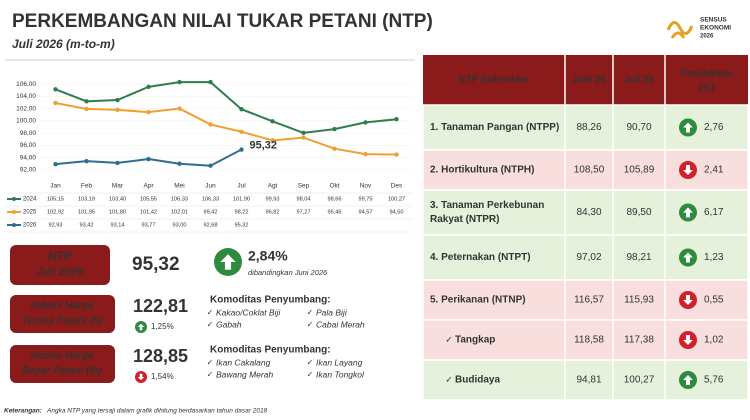 The width and height of the screenshot is (750, 420). I want to click on row-label: 5. Perikanan (NTNP), so click(478, 300).